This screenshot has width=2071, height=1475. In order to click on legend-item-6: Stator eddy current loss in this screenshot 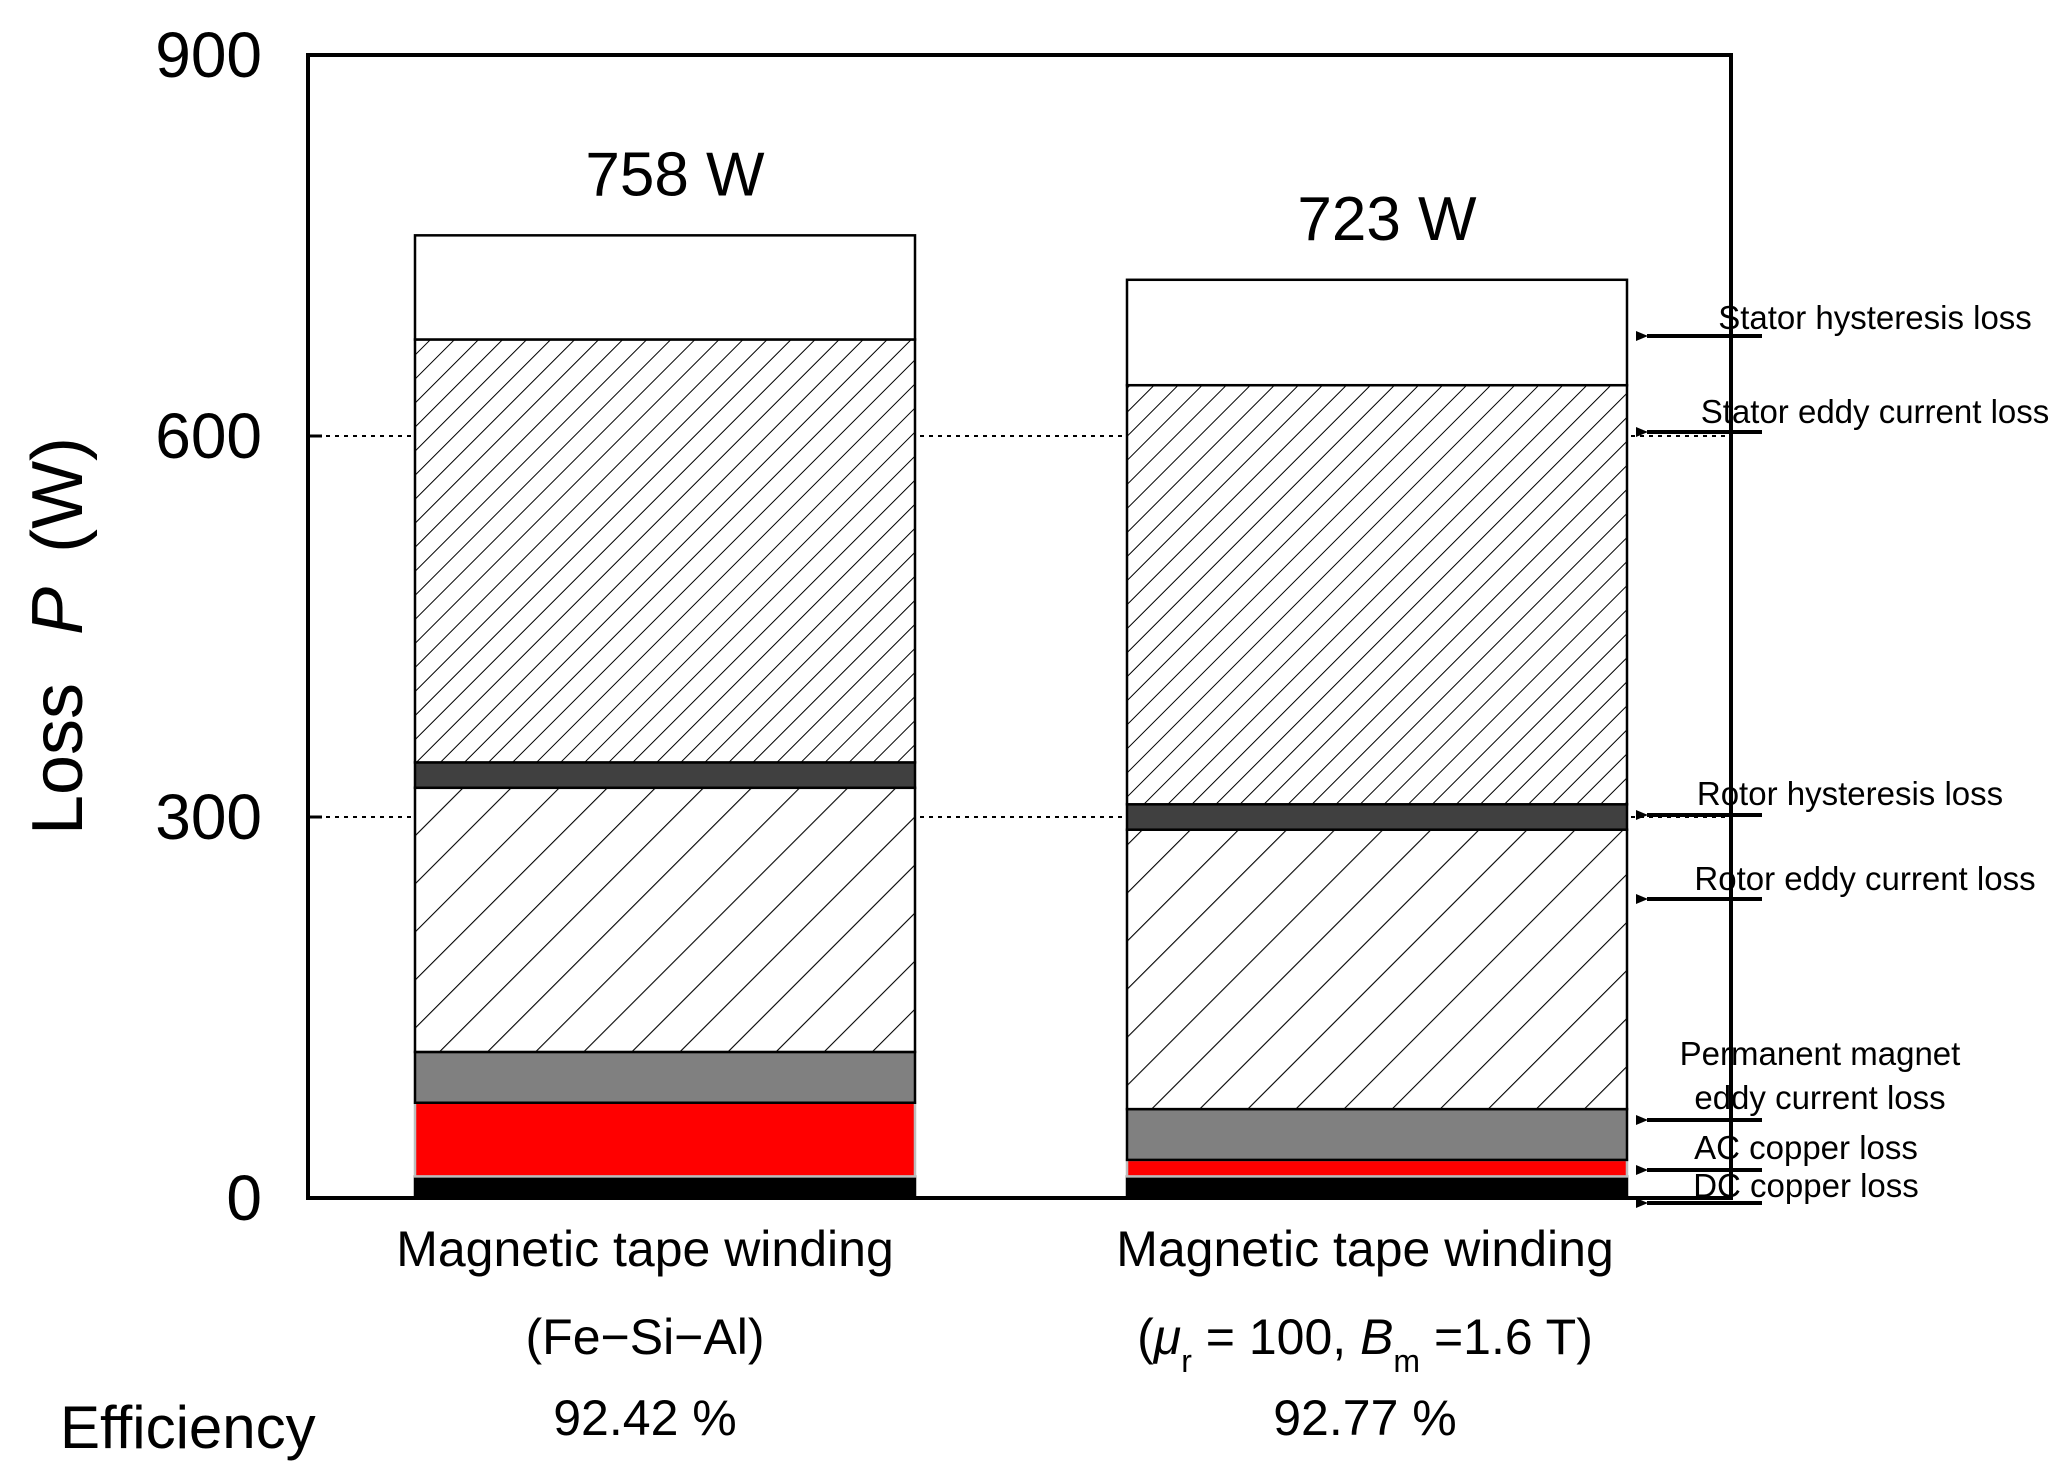, I will do `click(1843, 415)`.